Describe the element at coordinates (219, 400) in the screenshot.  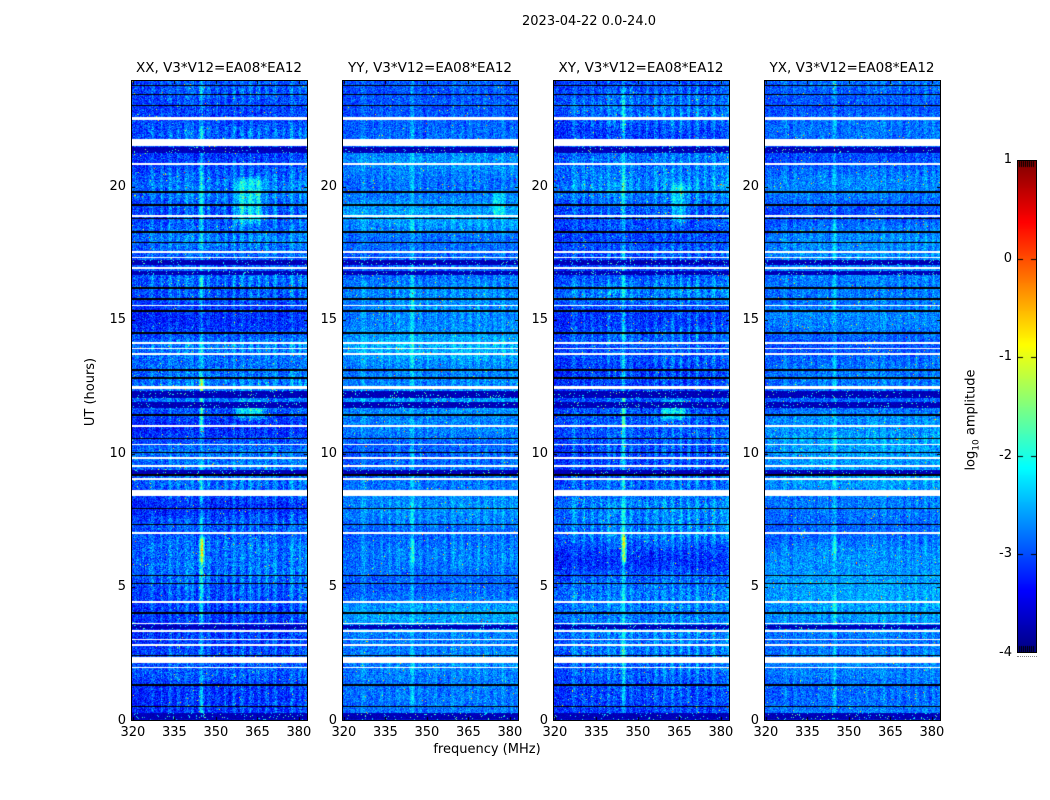
I see `spectrogram-canvas-xx` at that location.